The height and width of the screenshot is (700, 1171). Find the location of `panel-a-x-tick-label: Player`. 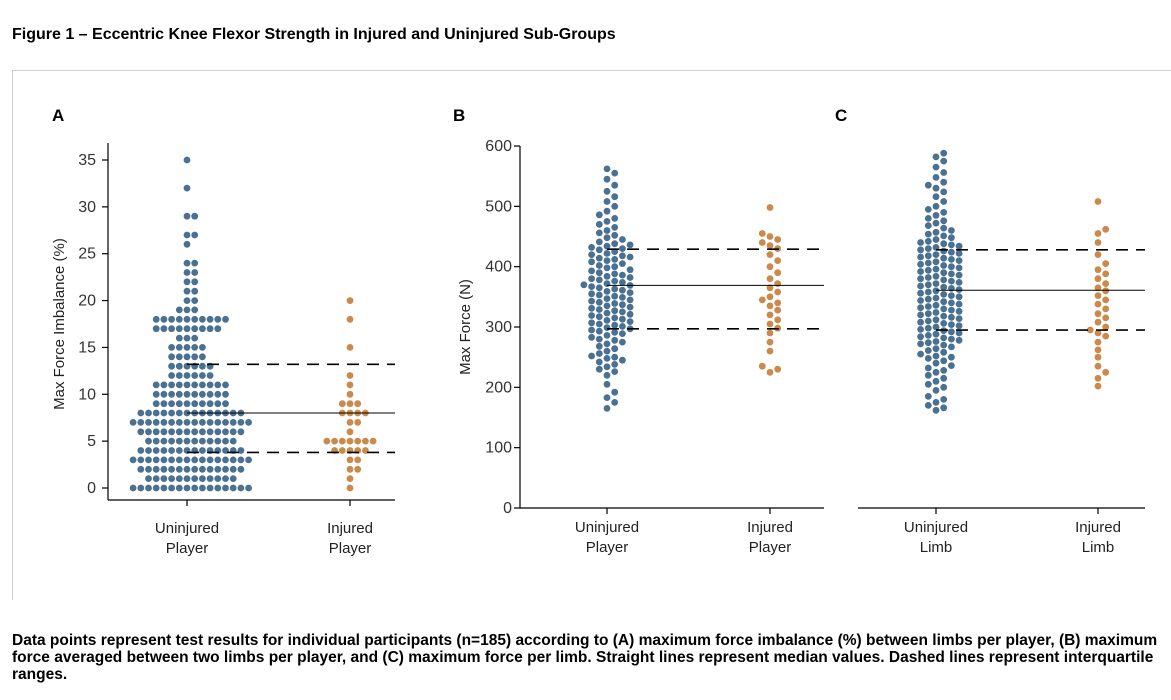

panel-a-x-tick-label: Player is located at coordinates (187, 548).